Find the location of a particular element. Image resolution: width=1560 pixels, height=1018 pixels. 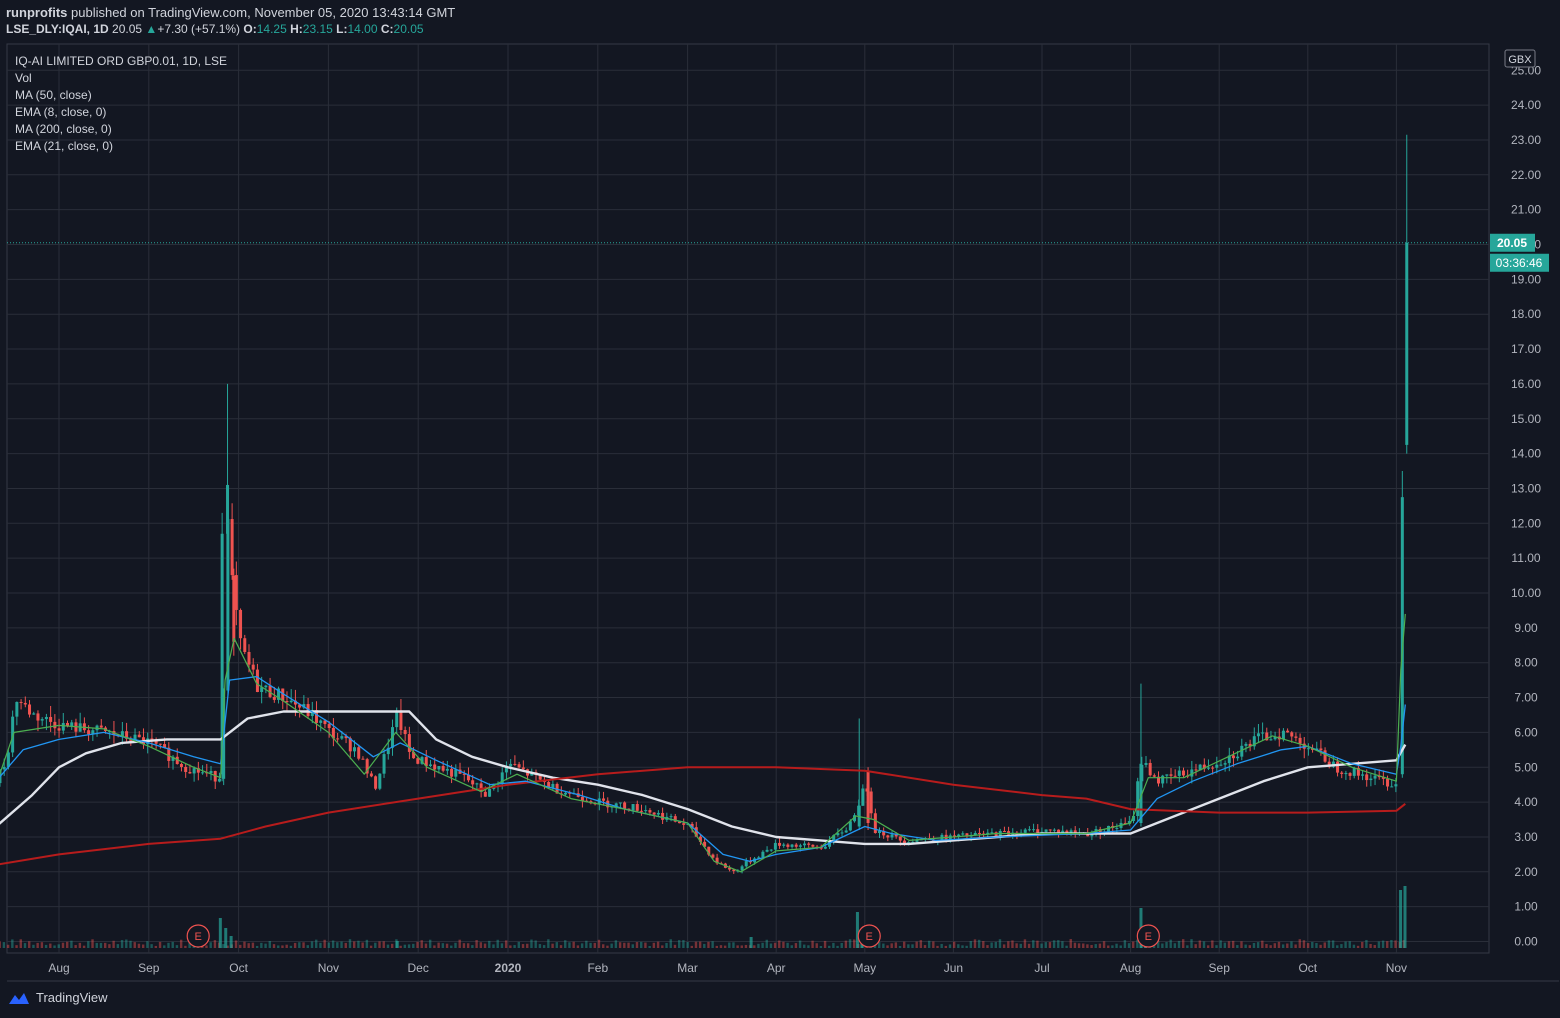

legend-title: IQ-AI LIMITED ORD GBP0.01, 1D, LSE is located at coordinates (121, 61).